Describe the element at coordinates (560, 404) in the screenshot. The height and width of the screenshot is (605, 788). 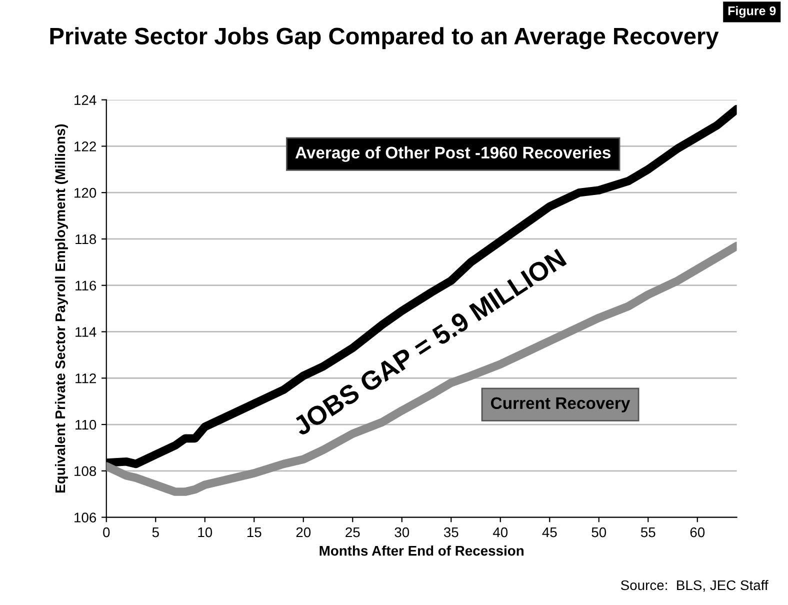
I see `series-label: Current Recovery` at that location.